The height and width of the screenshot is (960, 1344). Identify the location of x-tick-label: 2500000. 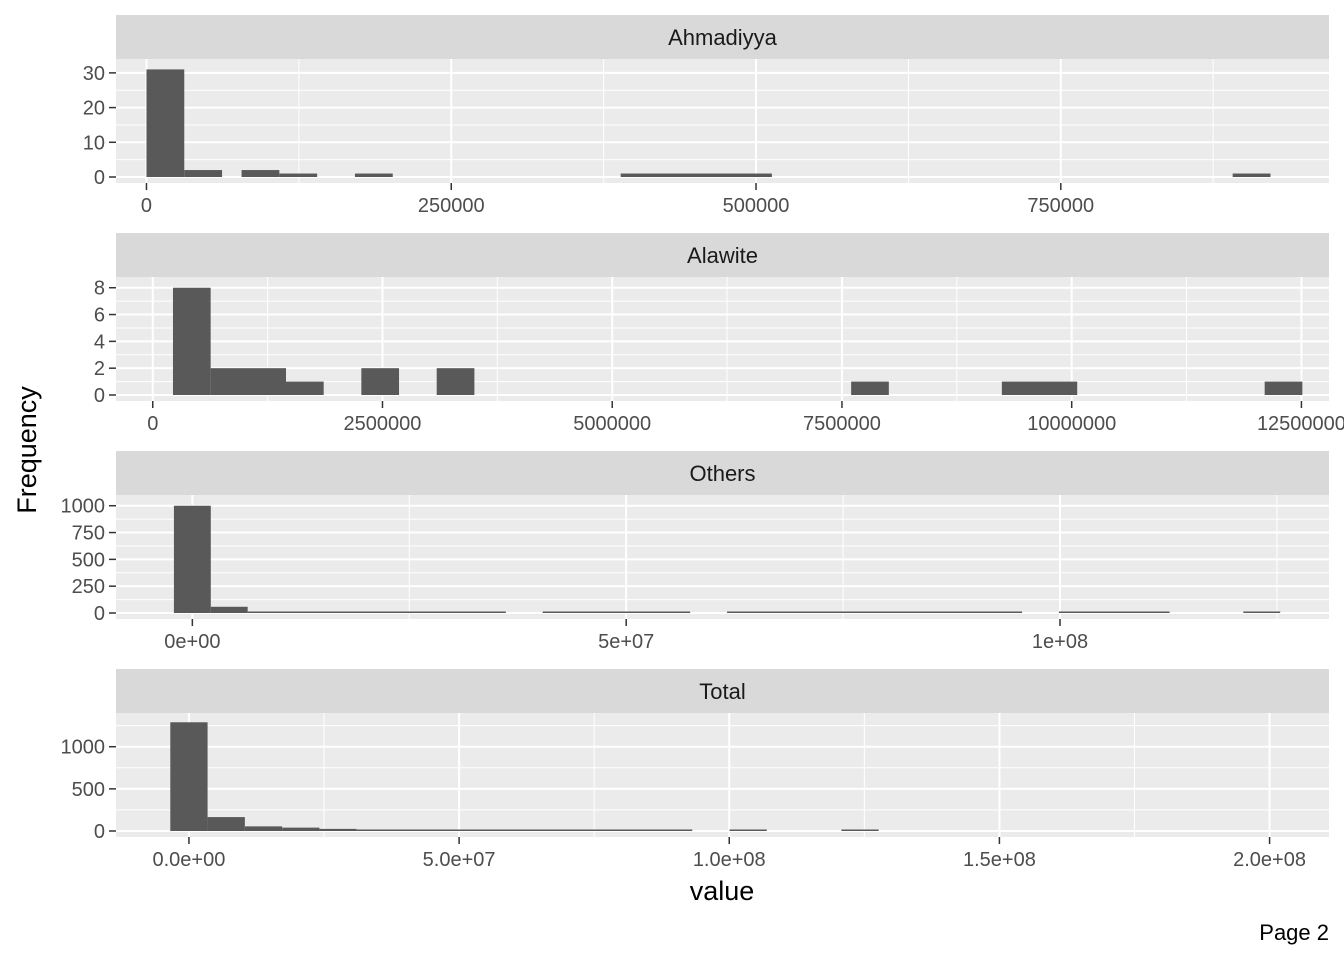
(383, 424).